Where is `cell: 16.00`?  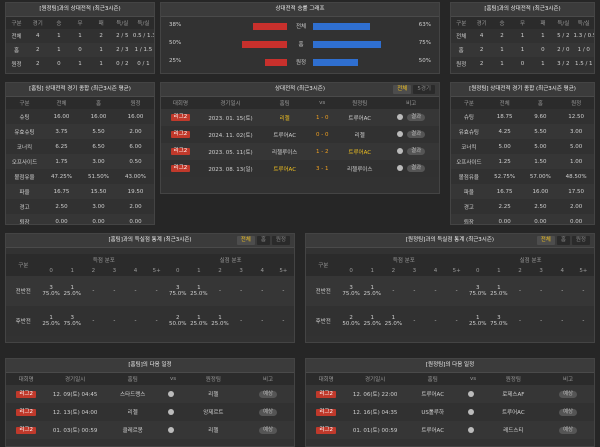 cell: 16.00 is located at coordinates (135, 116).